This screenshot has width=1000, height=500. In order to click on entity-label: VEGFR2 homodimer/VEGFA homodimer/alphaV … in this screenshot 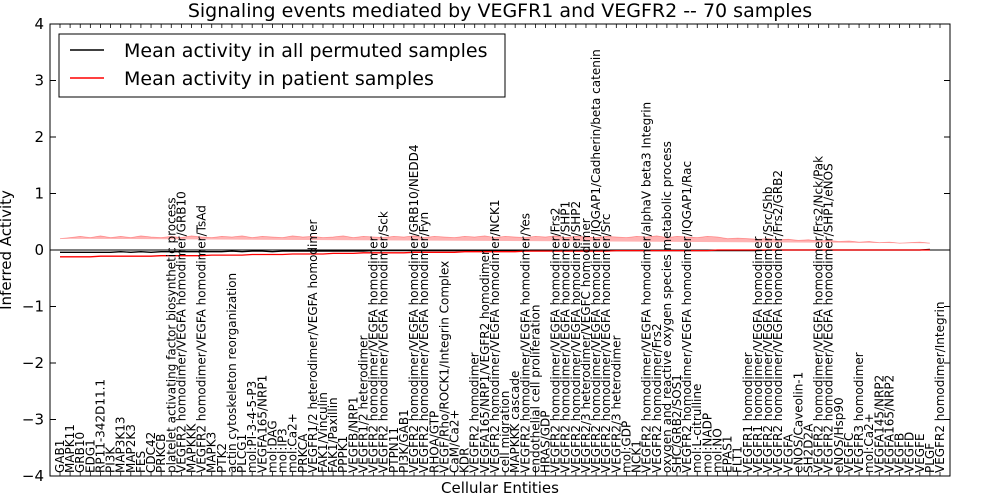, I will do `click(647, 287)`.